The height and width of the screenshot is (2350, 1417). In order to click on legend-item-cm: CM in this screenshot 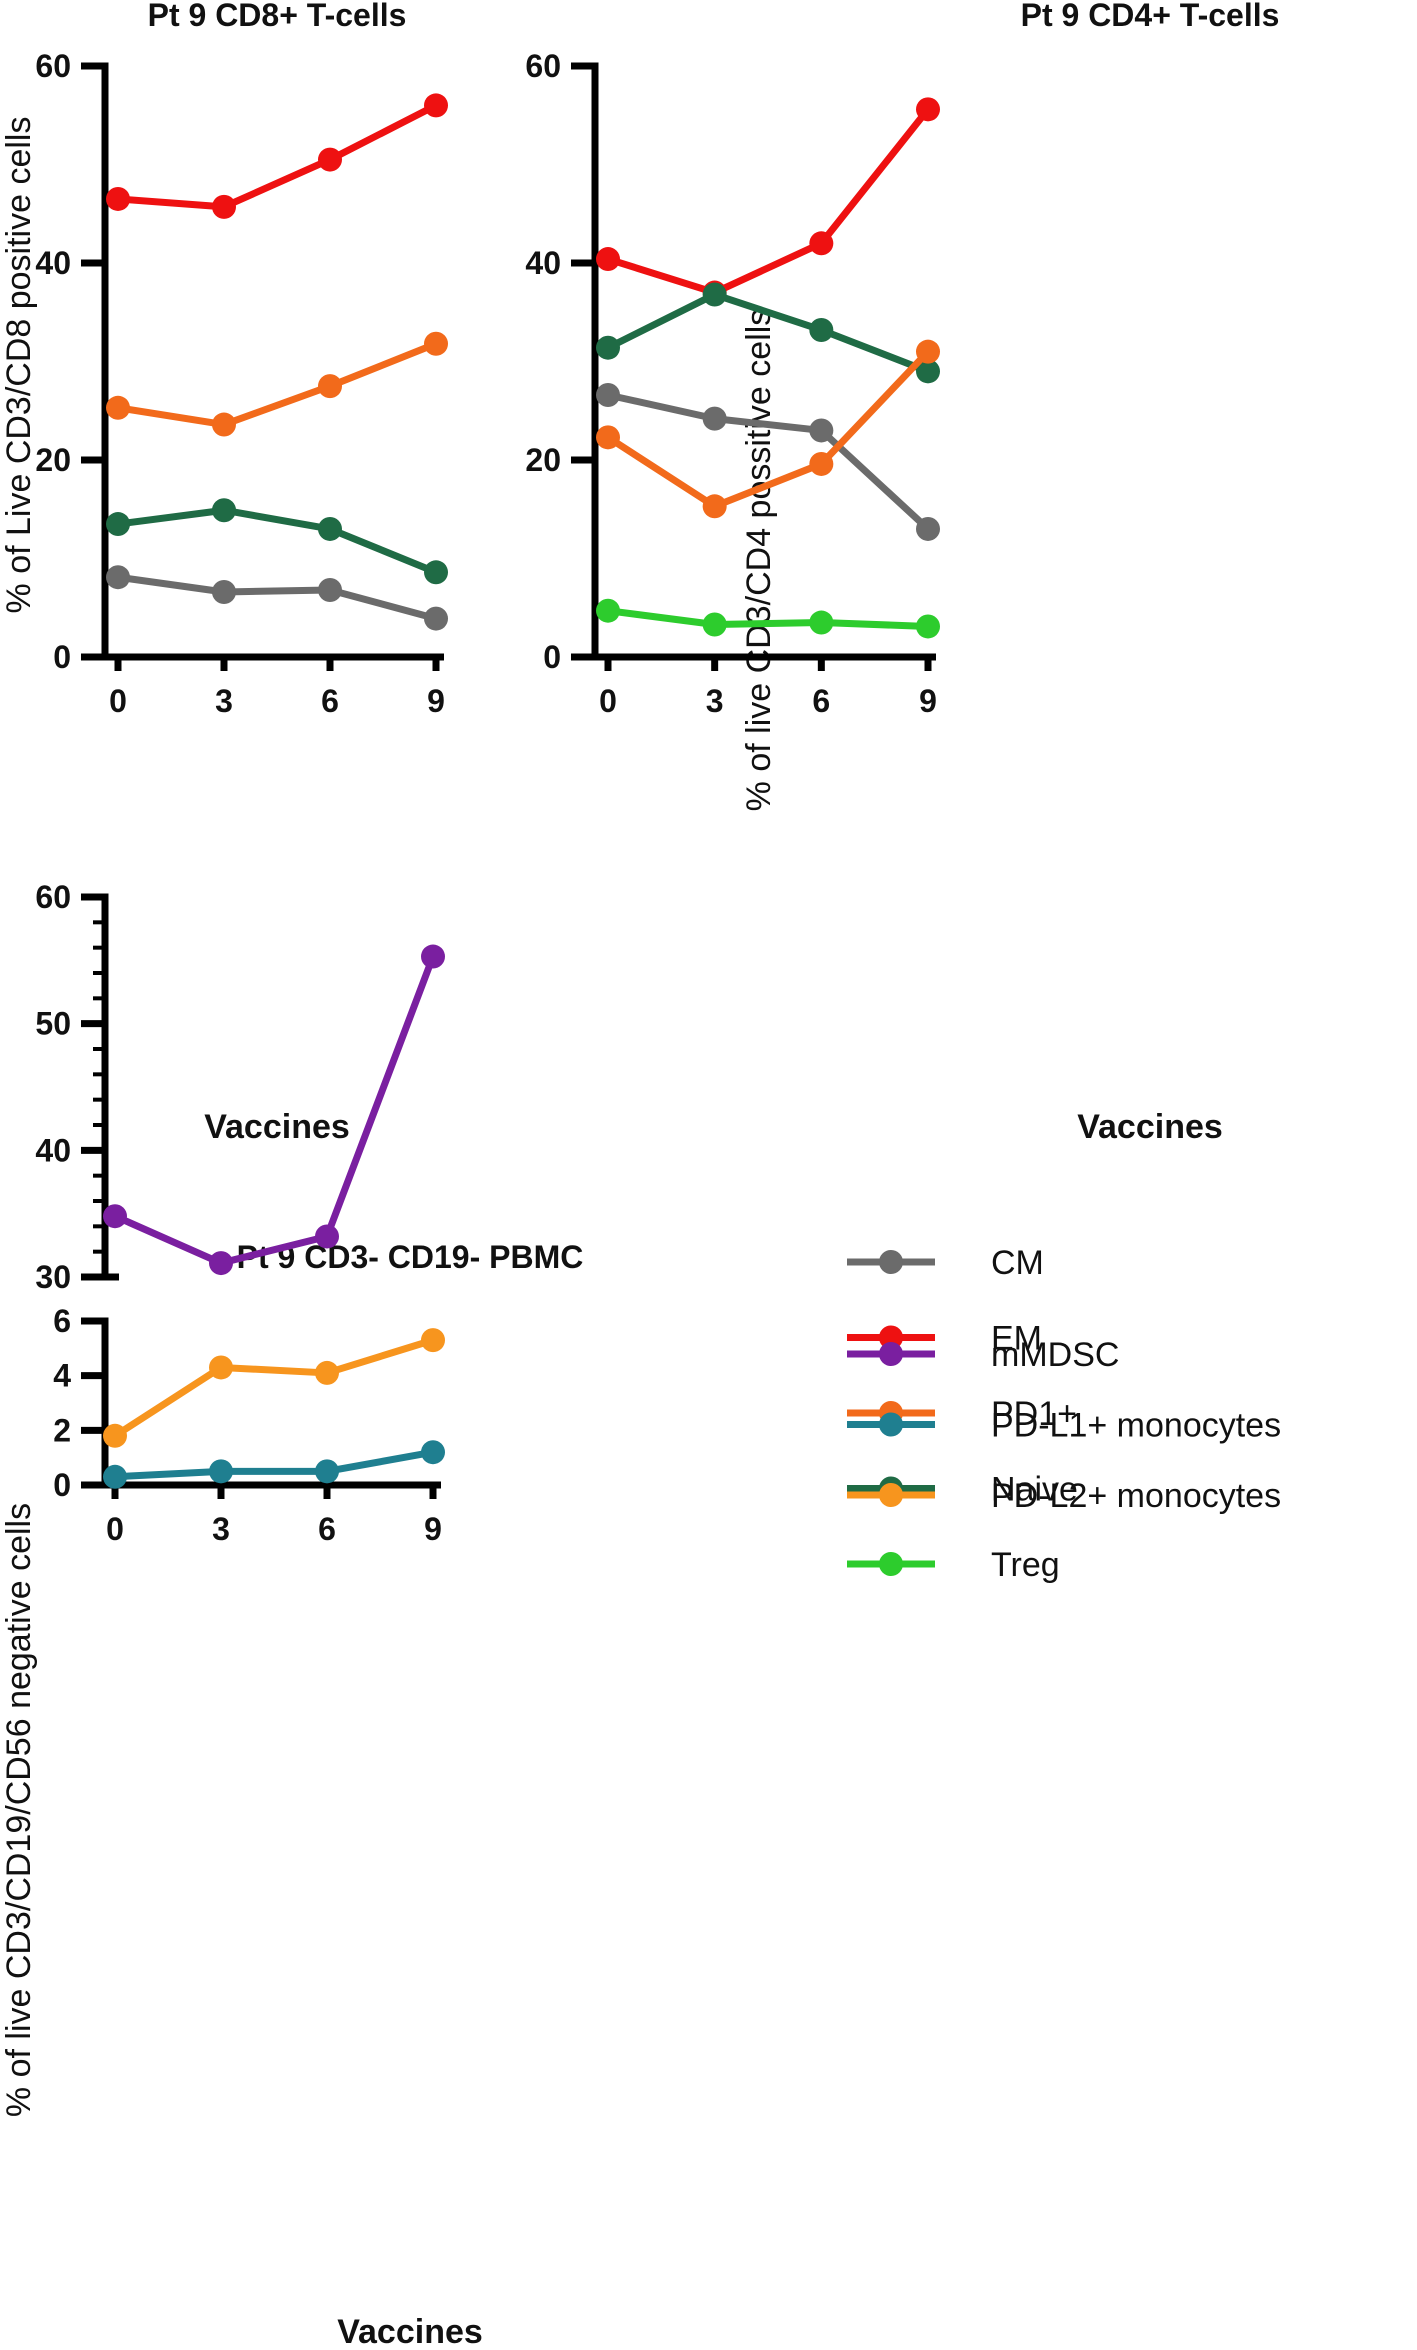, I will do `click(945, 1263)`.